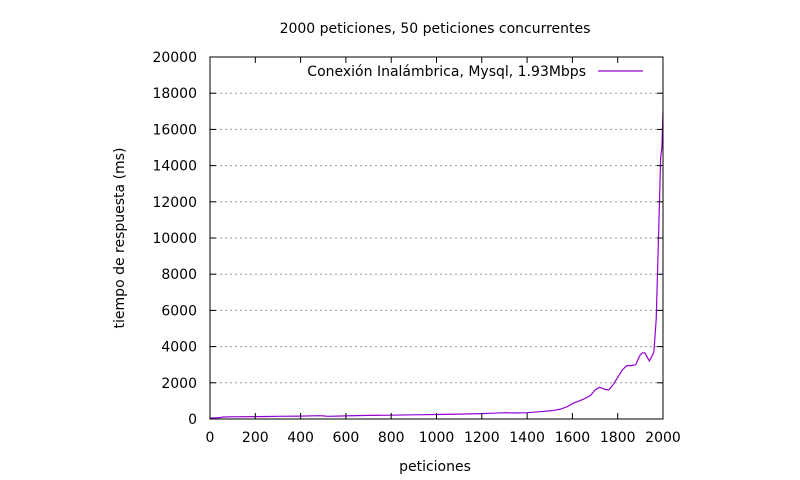  I want to click on x-axis-label: peticiones, so click(435, 467).